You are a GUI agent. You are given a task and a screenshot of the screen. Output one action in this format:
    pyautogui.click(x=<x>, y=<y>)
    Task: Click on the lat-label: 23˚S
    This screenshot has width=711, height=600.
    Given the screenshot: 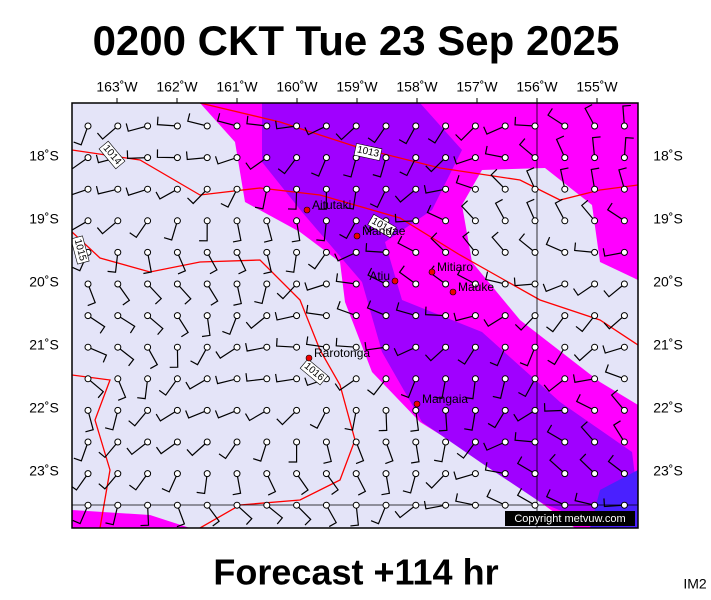 What is the action you would take?
    pyautogui.click(x=44, y=471)
    